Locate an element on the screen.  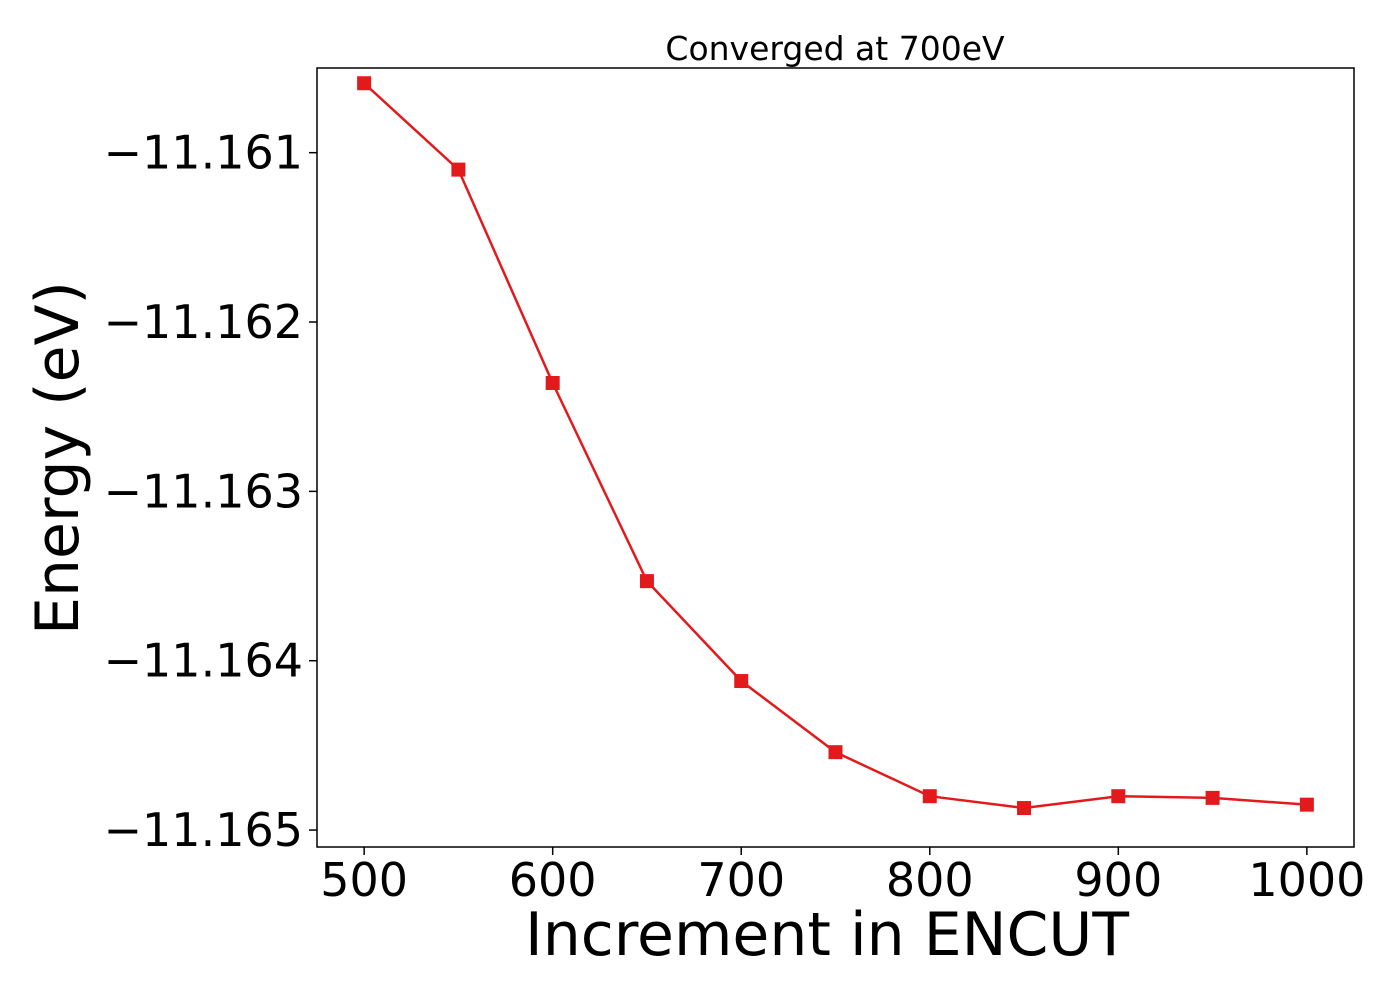
chart-title: Converged at 700eV is located at coordinates (835, 48).